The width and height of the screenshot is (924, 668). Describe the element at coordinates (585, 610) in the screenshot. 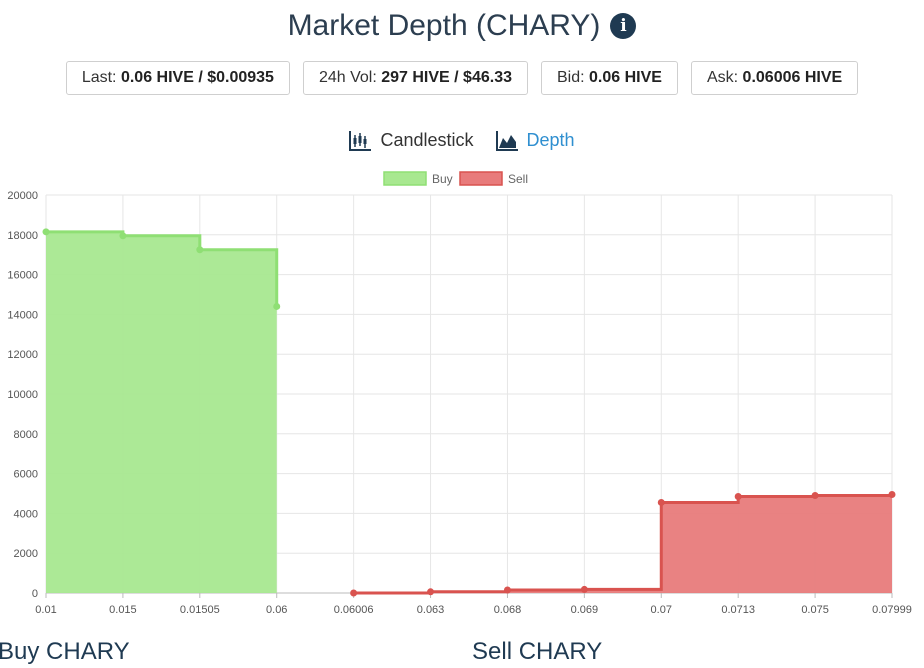

I see `x-tick-label: 0.069` at that location.